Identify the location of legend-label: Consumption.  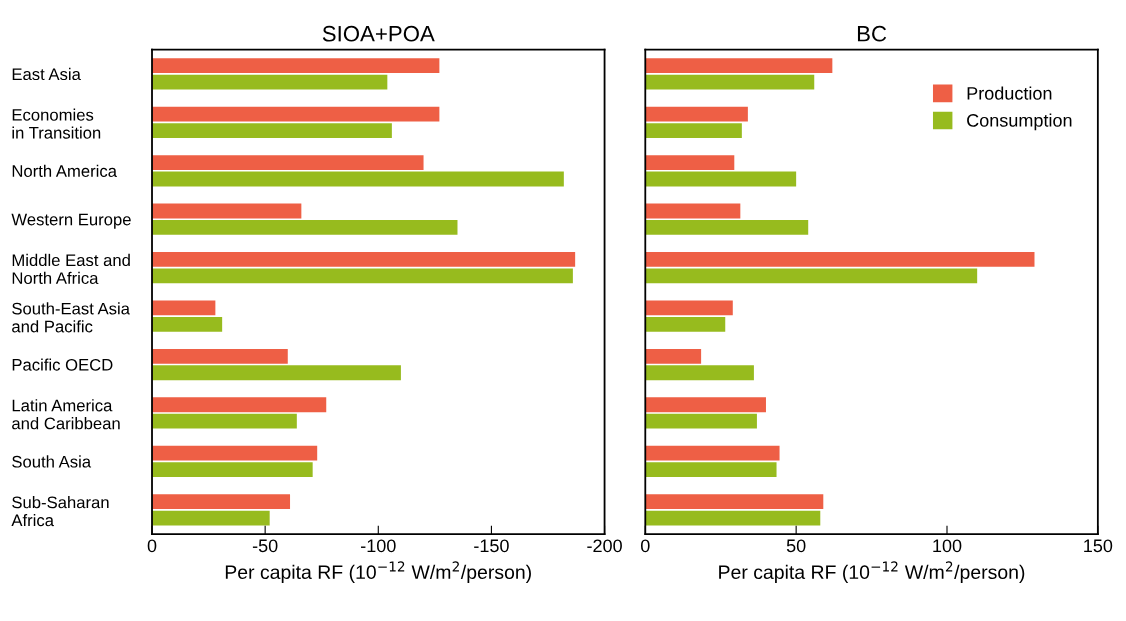
(1019, 122).